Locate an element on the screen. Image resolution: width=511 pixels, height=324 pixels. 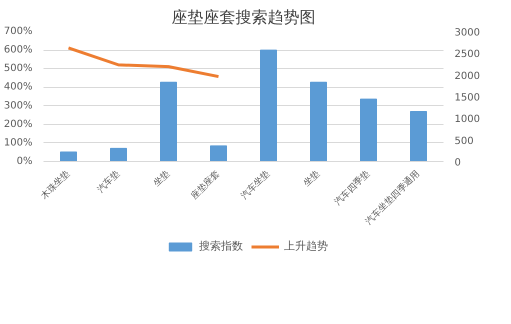
y-tick-label: 100% is located at coordinates (18, 142).